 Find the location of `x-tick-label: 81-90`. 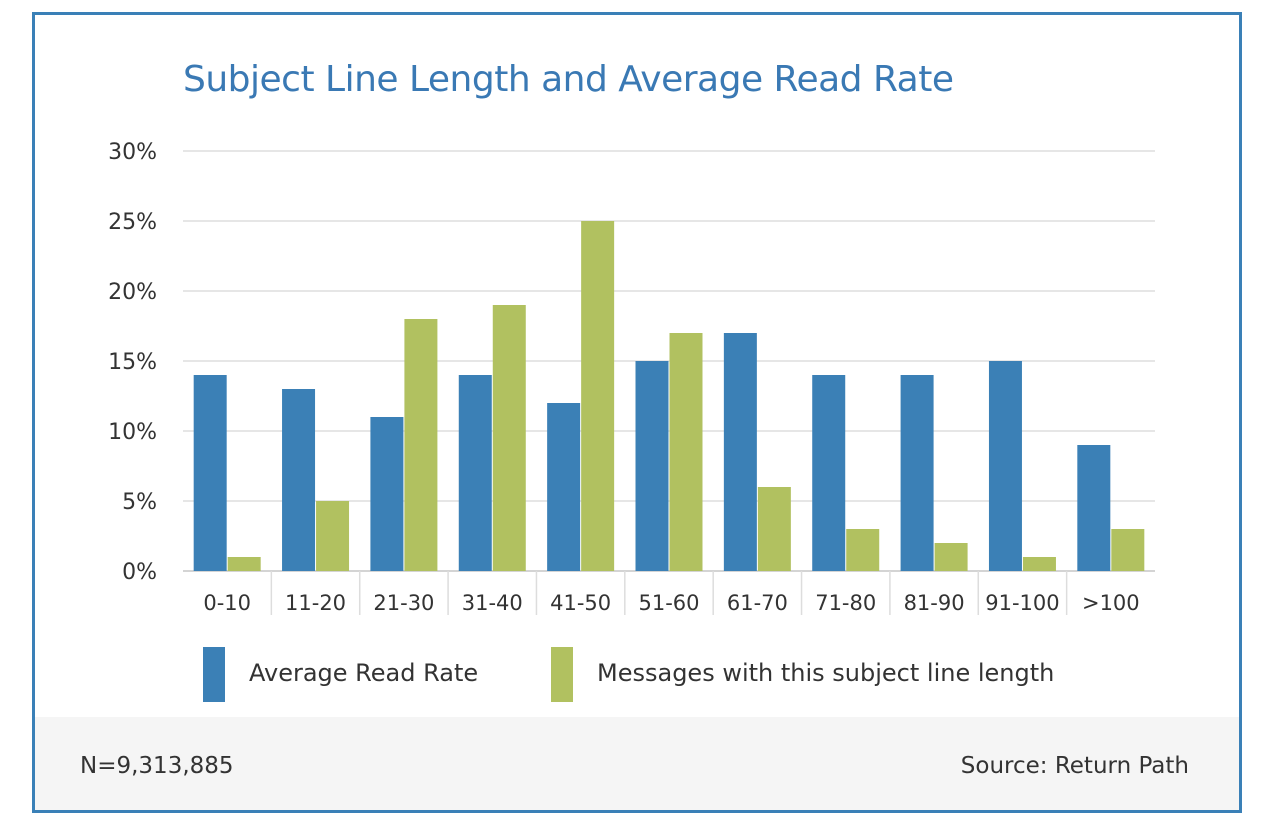

x-tick-label: 81-90 is located at coordinates (934, 603).